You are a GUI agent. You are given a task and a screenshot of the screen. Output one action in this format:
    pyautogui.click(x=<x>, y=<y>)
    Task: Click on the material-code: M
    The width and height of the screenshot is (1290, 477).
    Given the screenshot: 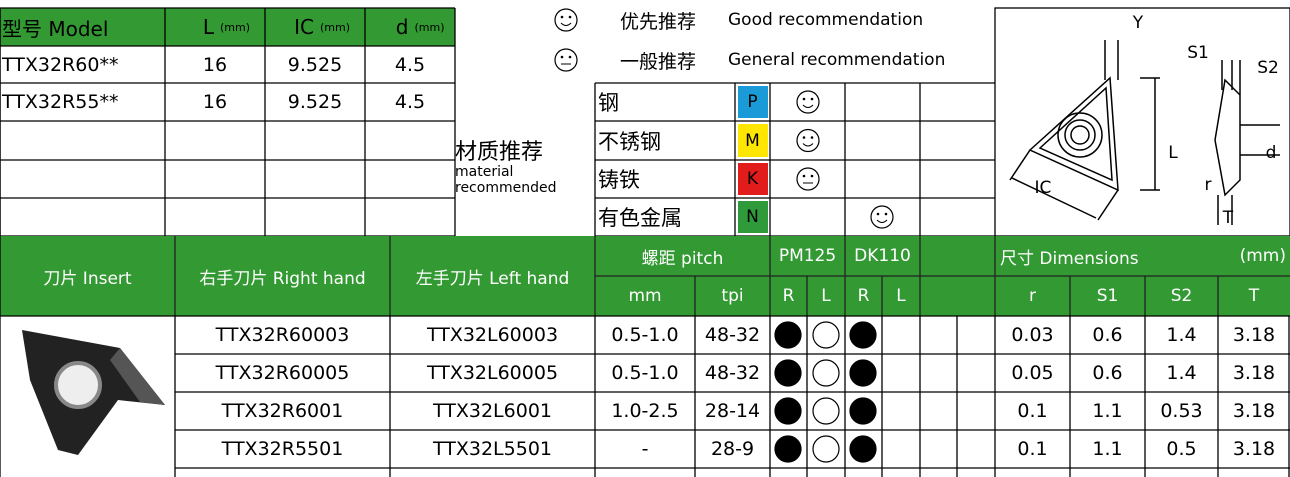 What is the action you would take?
    pyautogui.click(x=752, y=140)
    